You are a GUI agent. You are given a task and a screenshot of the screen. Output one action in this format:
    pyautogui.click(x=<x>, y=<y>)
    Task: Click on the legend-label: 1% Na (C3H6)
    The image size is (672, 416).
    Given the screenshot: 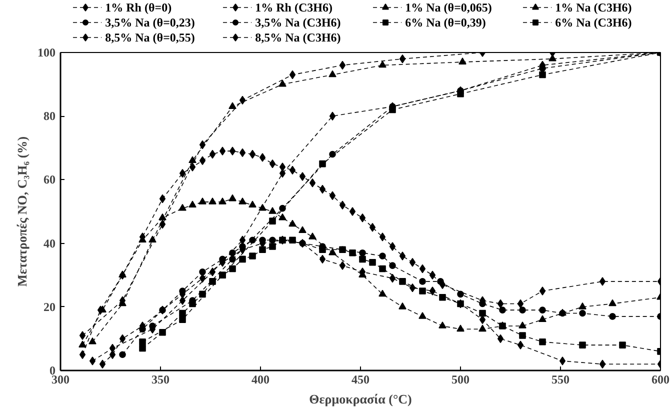 What is the action you would take?
    pyautogui.click(x=593, y=7)
    